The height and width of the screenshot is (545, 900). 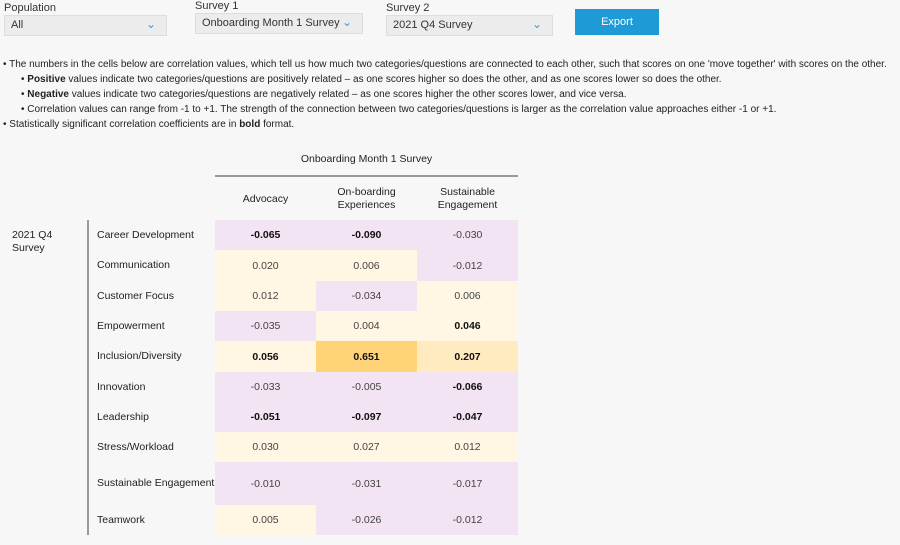 What do you see at coordinates (30, 8) in the screenshot?
I see `population-label: Population` at bounding box center [30, 8].